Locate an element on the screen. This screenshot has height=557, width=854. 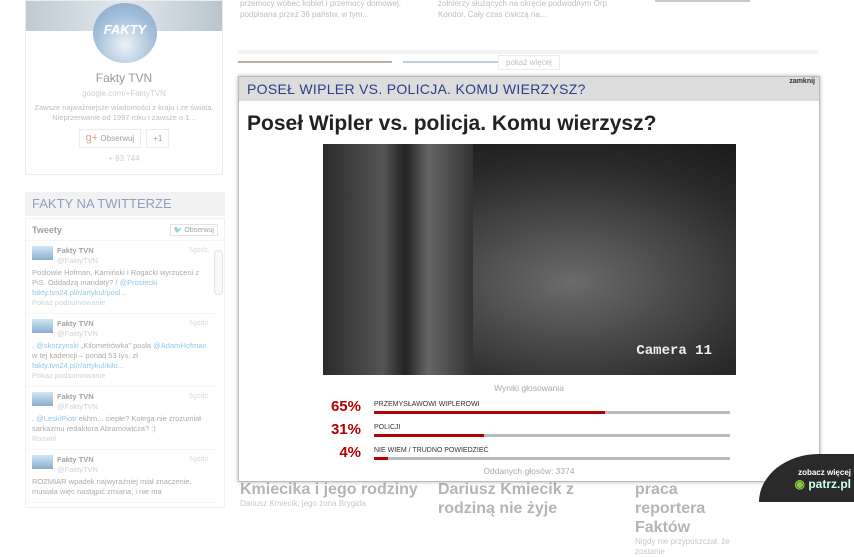
profile-url: google.com/+FaktyTVN is located at coordinates (124, 93).